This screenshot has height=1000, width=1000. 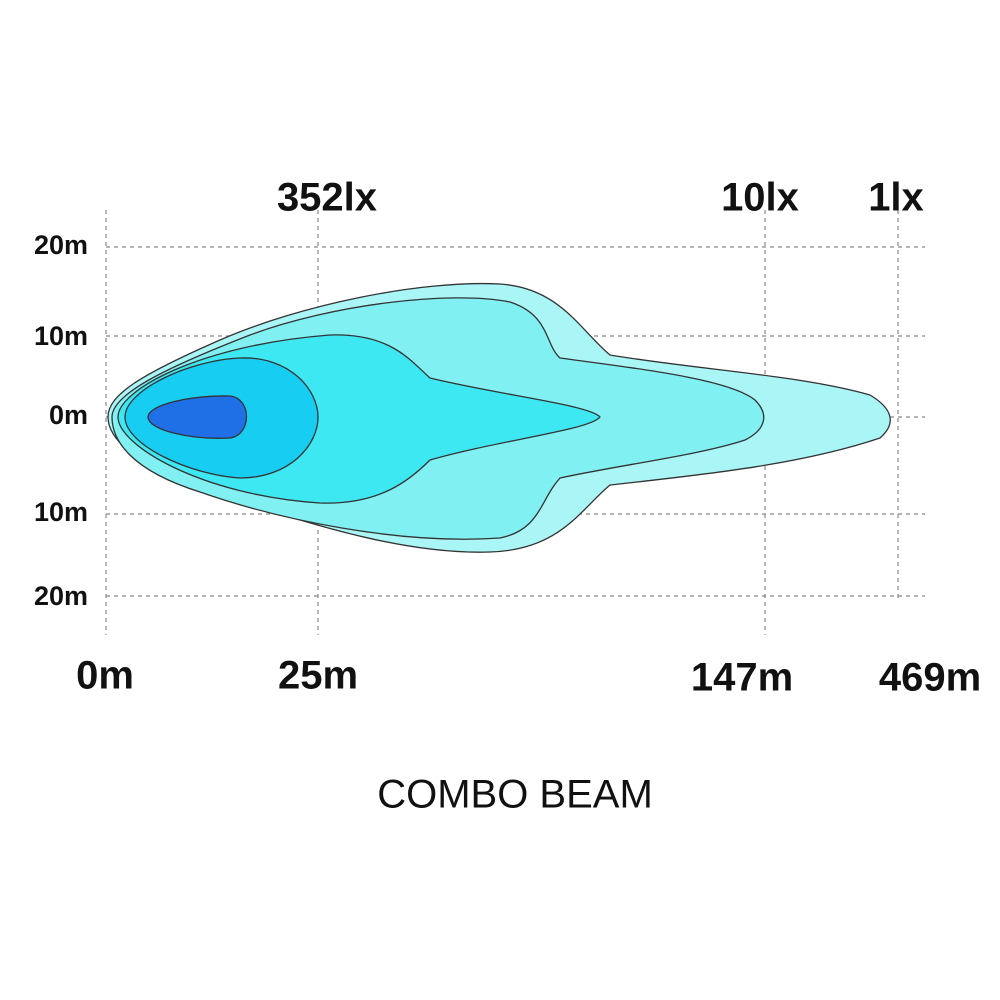 What do you see at coordinates (197, 417) in the screenshot?
I see `contour-peak` at bounding box center [197, 417].